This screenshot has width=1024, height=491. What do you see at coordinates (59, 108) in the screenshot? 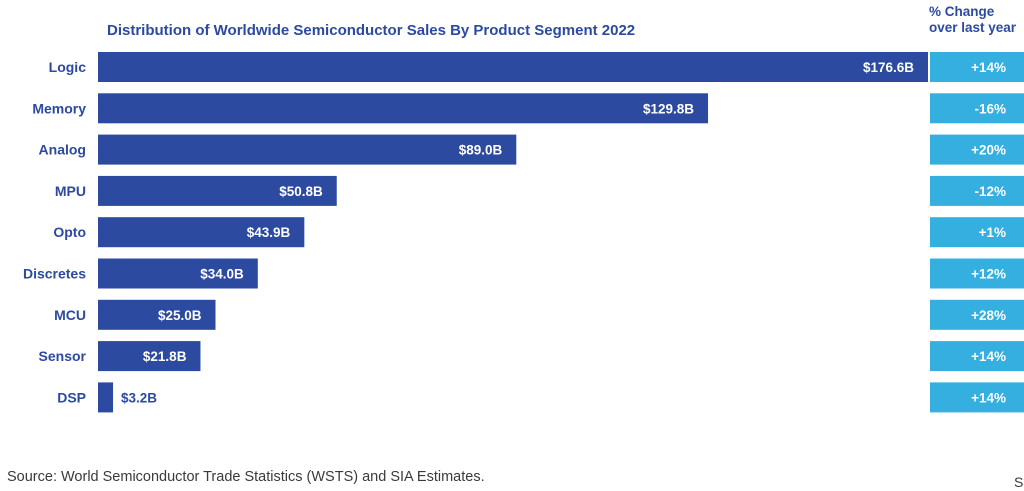
I see `category-label: Memory` at bounding box center [59, 108].